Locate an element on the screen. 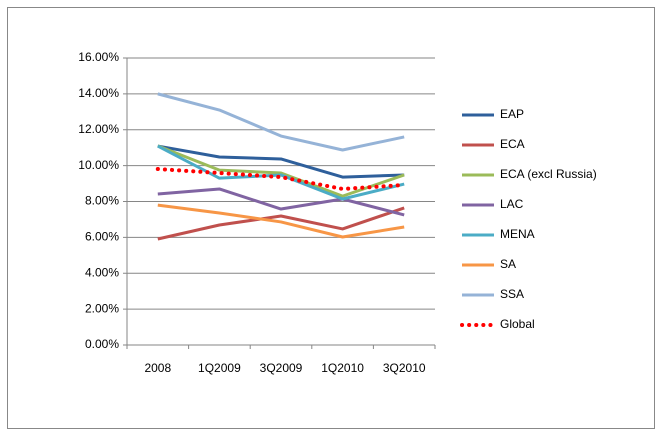 The image size is (662, 436). x-tick-label: 2008 is located at coordinates (157, 368).